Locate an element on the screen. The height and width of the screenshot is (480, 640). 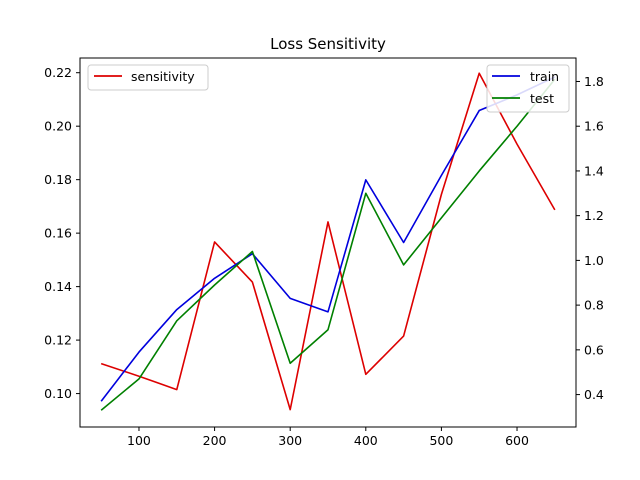
legend-right: train test is located at coordinates (528, 88).